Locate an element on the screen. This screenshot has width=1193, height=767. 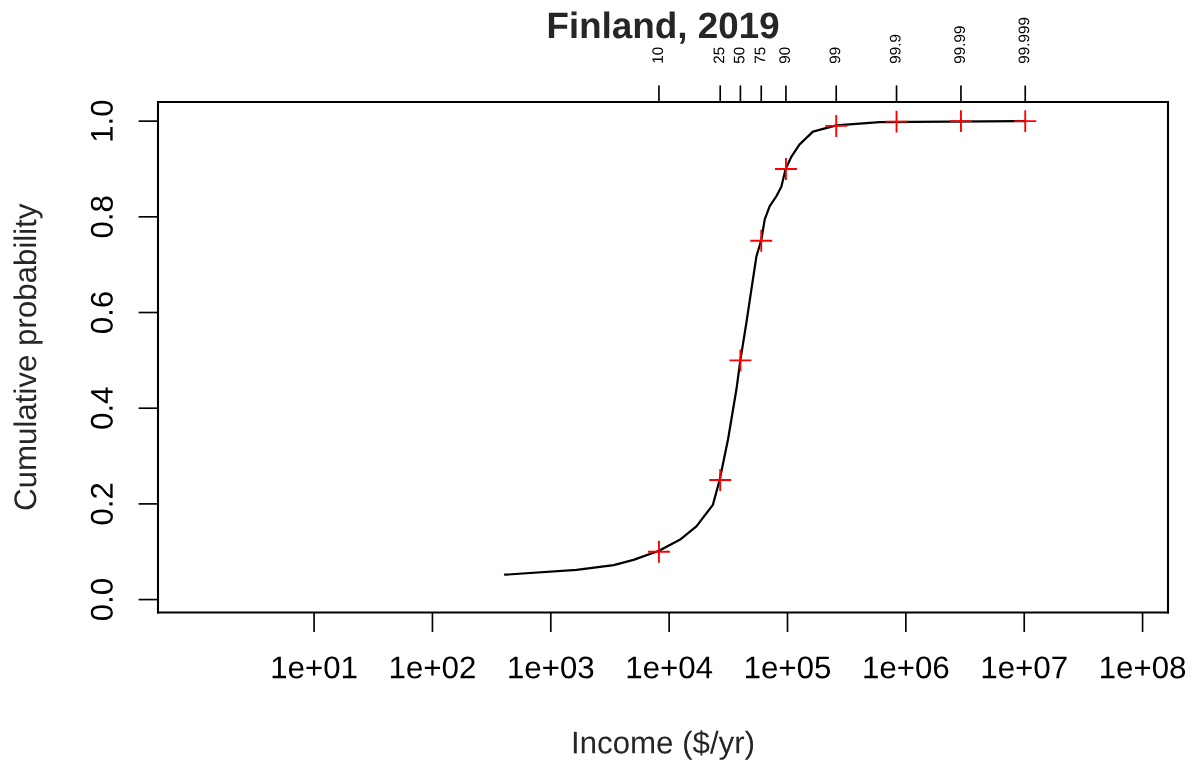
y-tick-label: 0.6 is located at coordinates (101, 313).